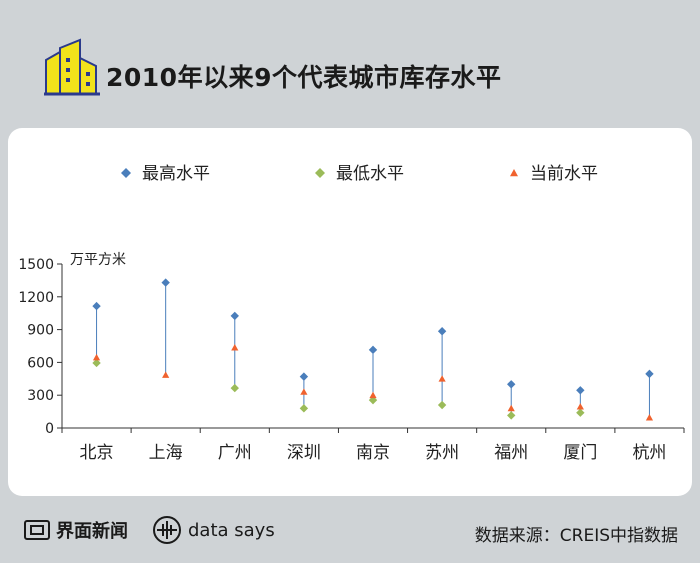 The width and height of the screenshot is (700, 563). I want to click on x-tick-label: 苏州, so click(442, 453).